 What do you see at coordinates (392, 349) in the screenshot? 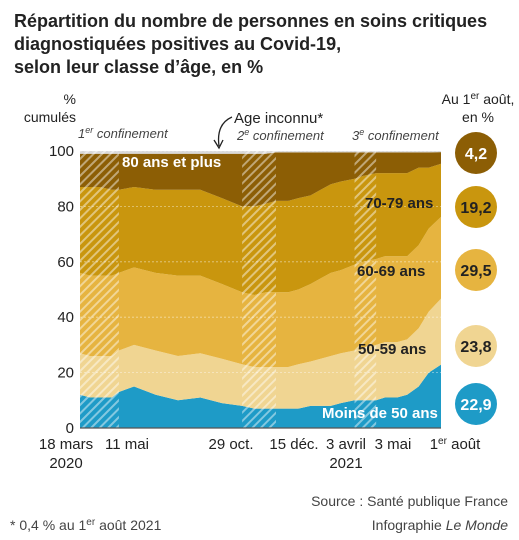
I see `band-label-50-59: 50-59 ans` at bounding box center [392, 349].